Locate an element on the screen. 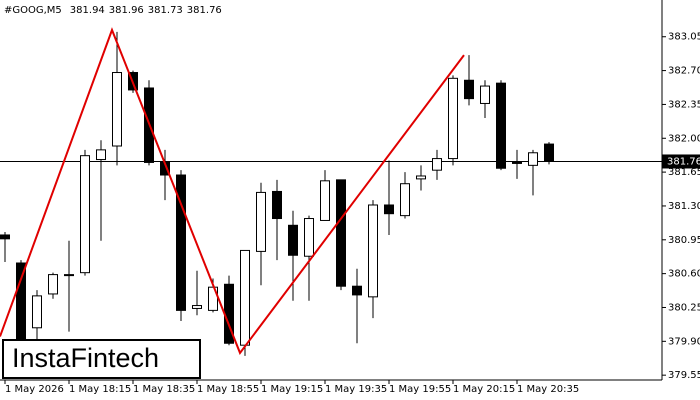 The height and width of the screenshot is (400, 700). x-tick-label: 1 May 20:15 is located at coordinates (484, 389).